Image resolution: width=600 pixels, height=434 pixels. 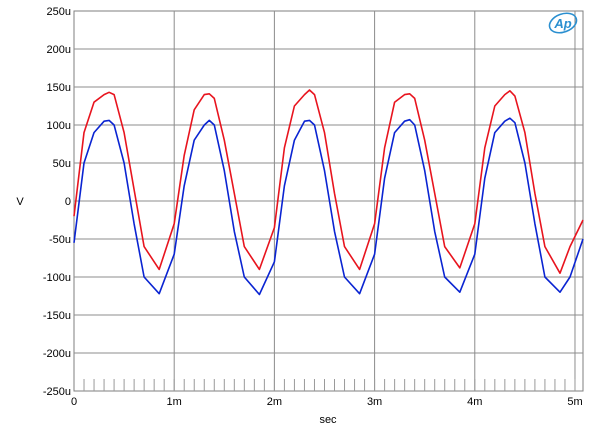 What do you see at coordinates (174, 402) in the screenshot?
I see `x-tick-label-1: 1m` at bounding box center [174, 402].